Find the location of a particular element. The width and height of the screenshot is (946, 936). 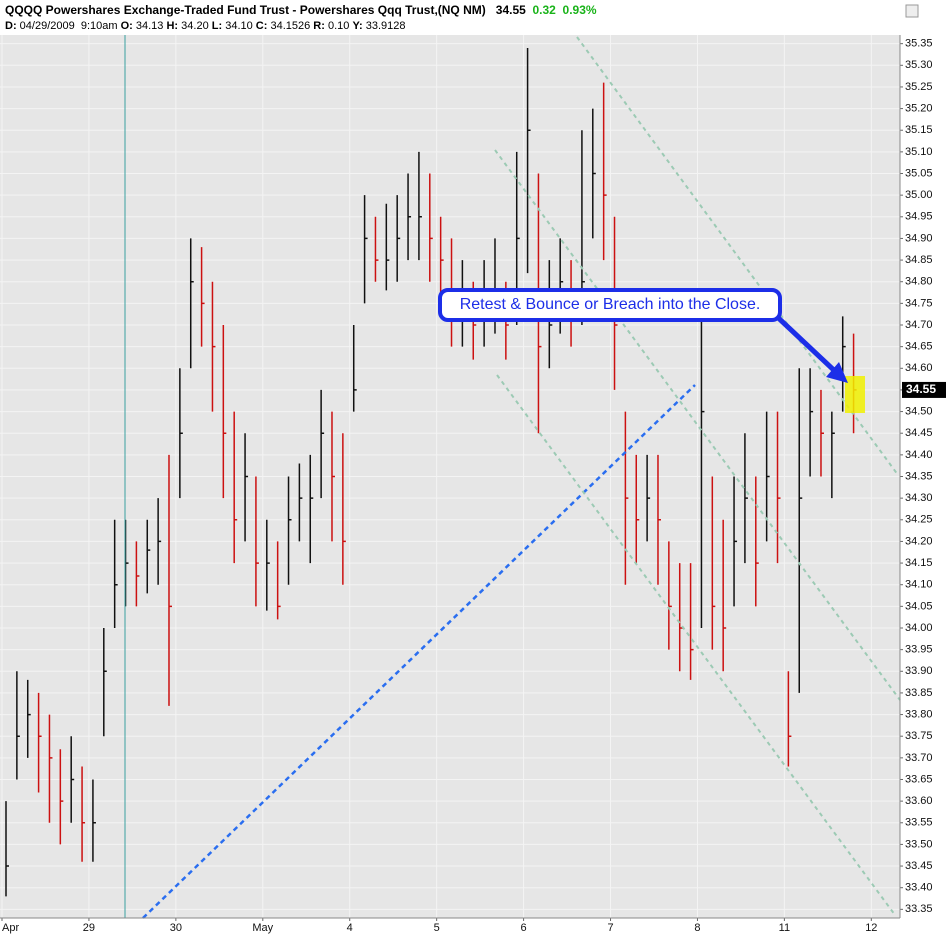

x-tick-label: 8 is located at coordinates (697, 928).